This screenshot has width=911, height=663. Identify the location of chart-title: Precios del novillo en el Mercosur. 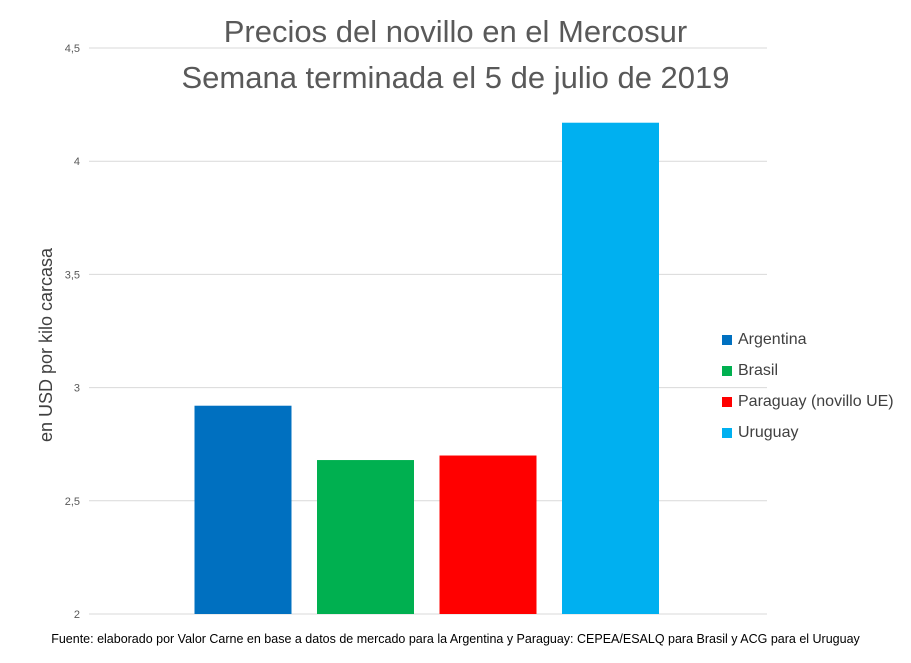
(455, 31).